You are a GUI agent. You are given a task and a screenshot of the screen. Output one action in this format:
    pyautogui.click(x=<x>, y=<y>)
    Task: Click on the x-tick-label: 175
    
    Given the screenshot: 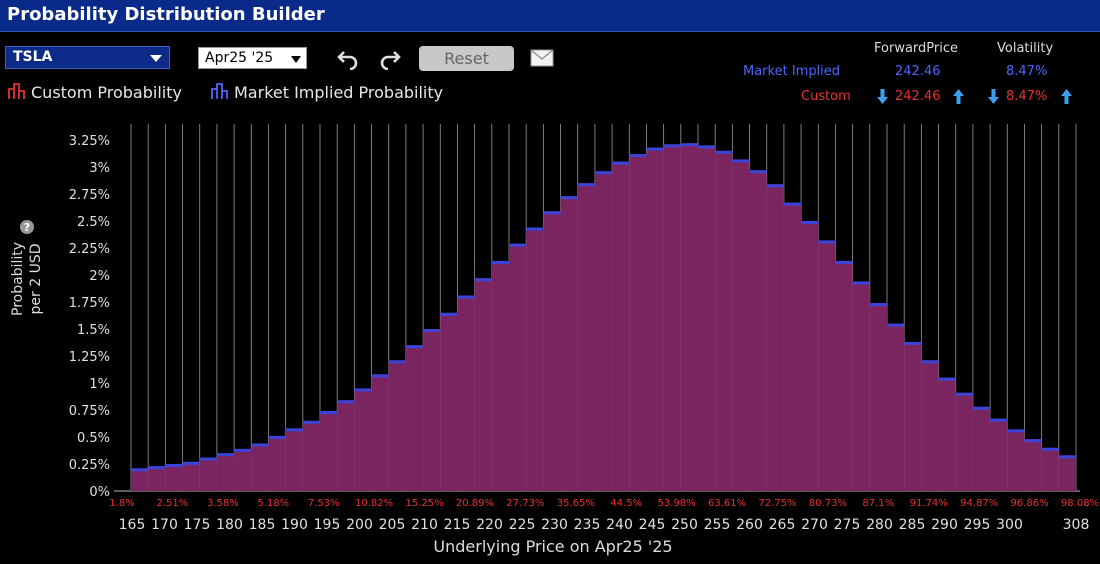 What is the action you would take?
    pyautogui.click(x=197, y=525)
    